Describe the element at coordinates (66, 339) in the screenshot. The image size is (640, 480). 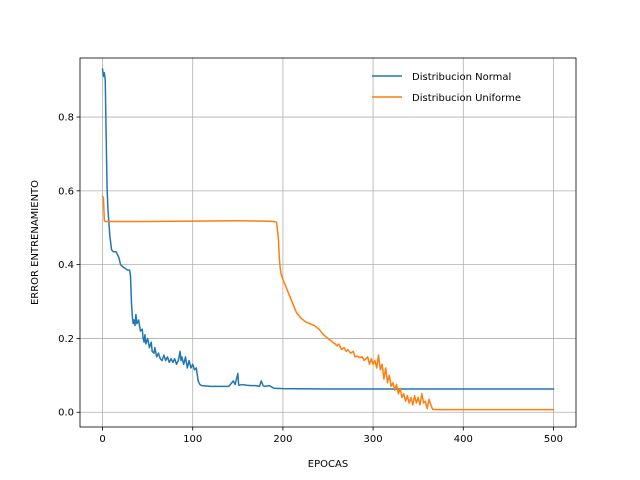
I see `y-tick-label: 0.2` at that location.